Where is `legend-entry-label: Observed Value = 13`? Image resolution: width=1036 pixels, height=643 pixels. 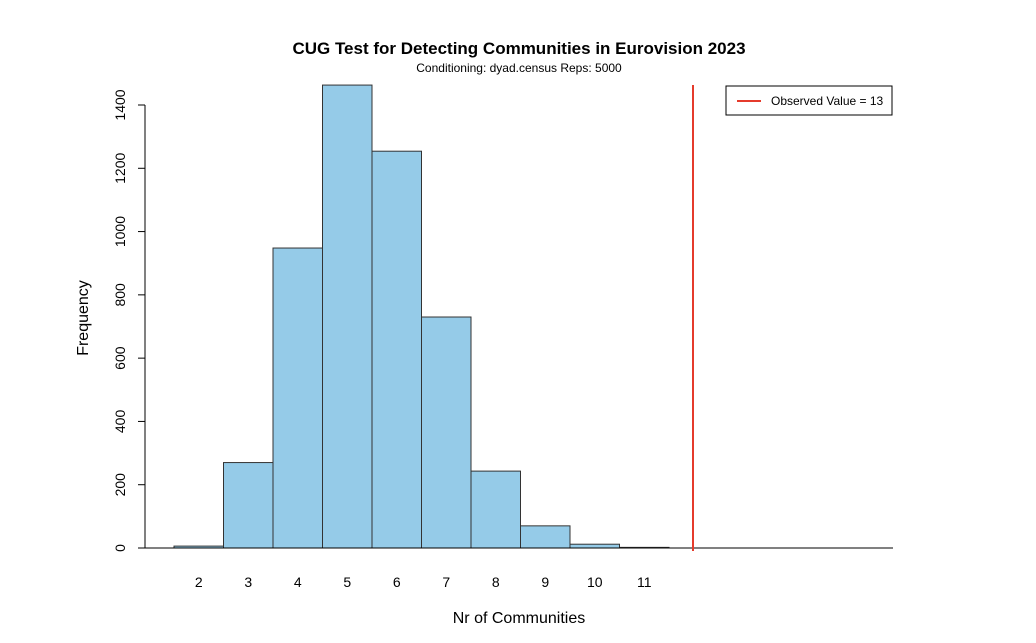
legend-entry-label: Observed Value = 13 is located at coordinates (827, 101).